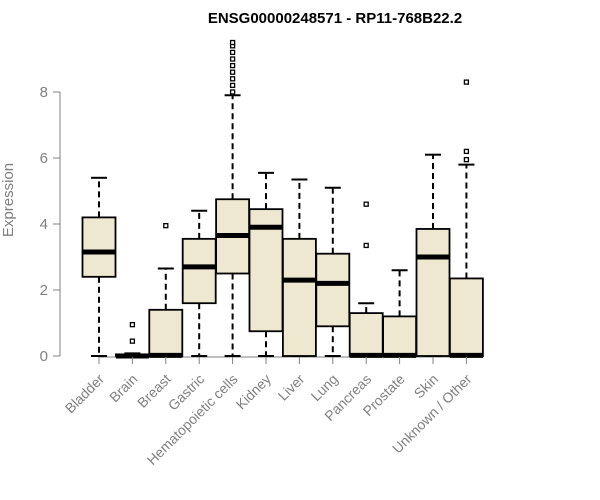 The image size is (600, 500). I want to click on box-unknown-other, so click(466, 317).